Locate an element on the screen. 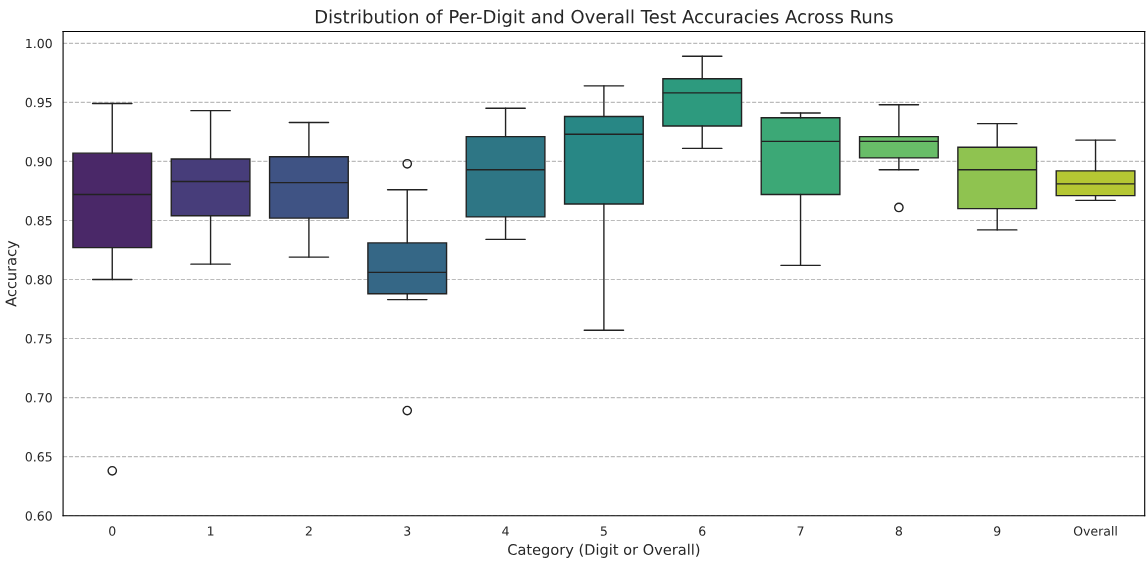  y-tick-label: 0.70 is located at coordinates (38, 398).